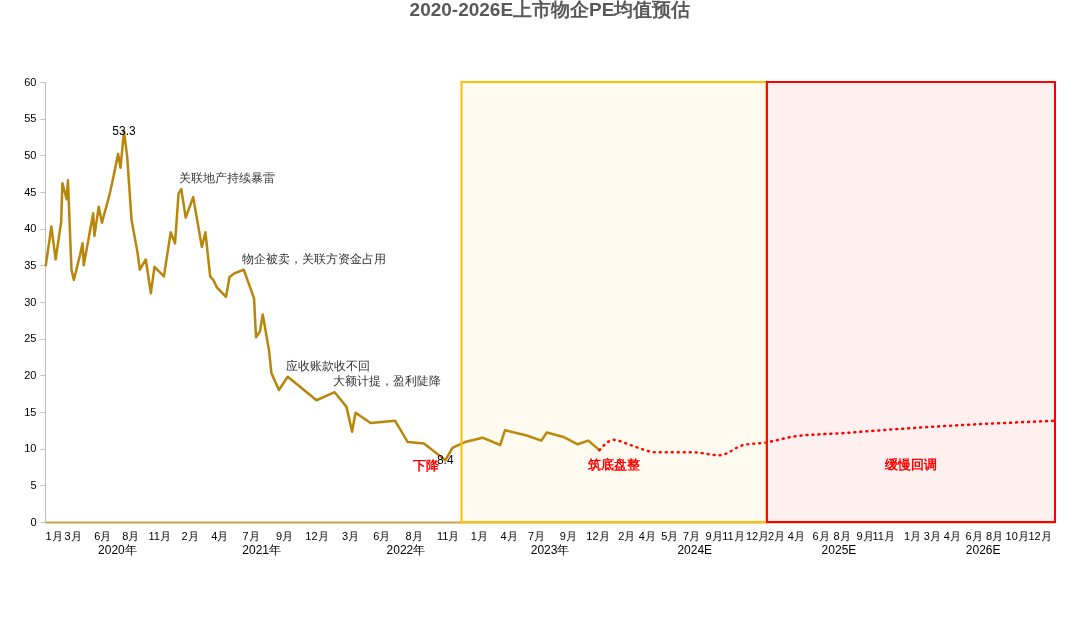  Describe the element at coordinates (33, 484) in the screenshot. I see `y-tick-label: 5` at that location.